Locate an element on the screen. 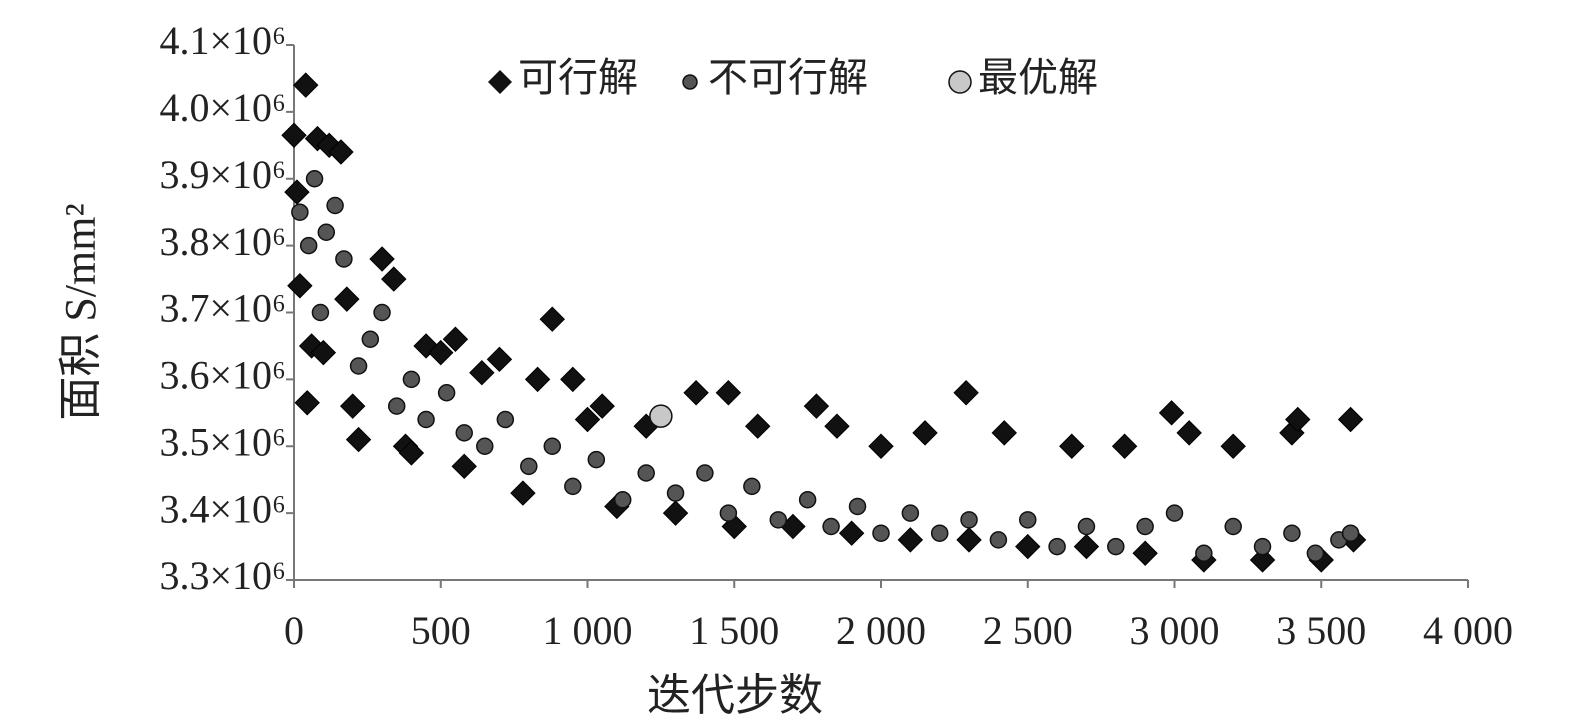  x-tick-label: 3 000 is located at coordinates (1175, 630).